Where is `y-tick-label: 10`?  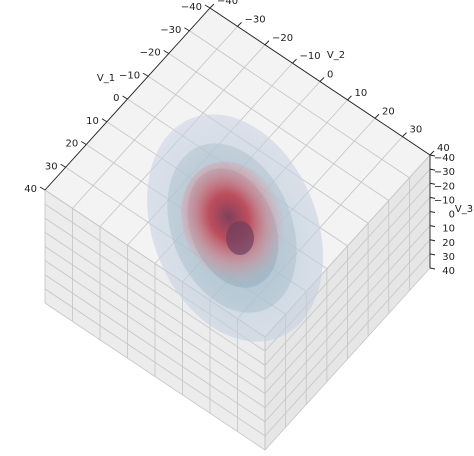 y-tick-label: 10 is located at coordinates (361, 93).